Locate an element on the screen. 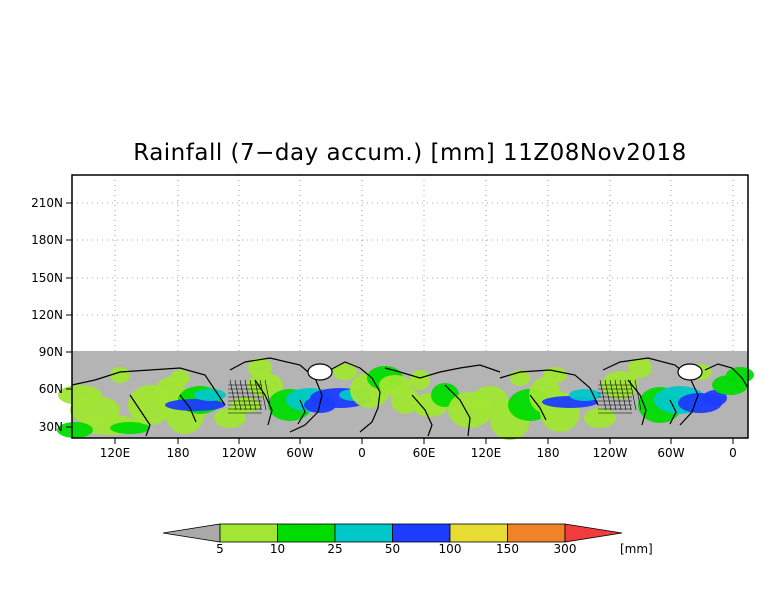  lat-tick-label: 30N is located at coordinates (51, 427).